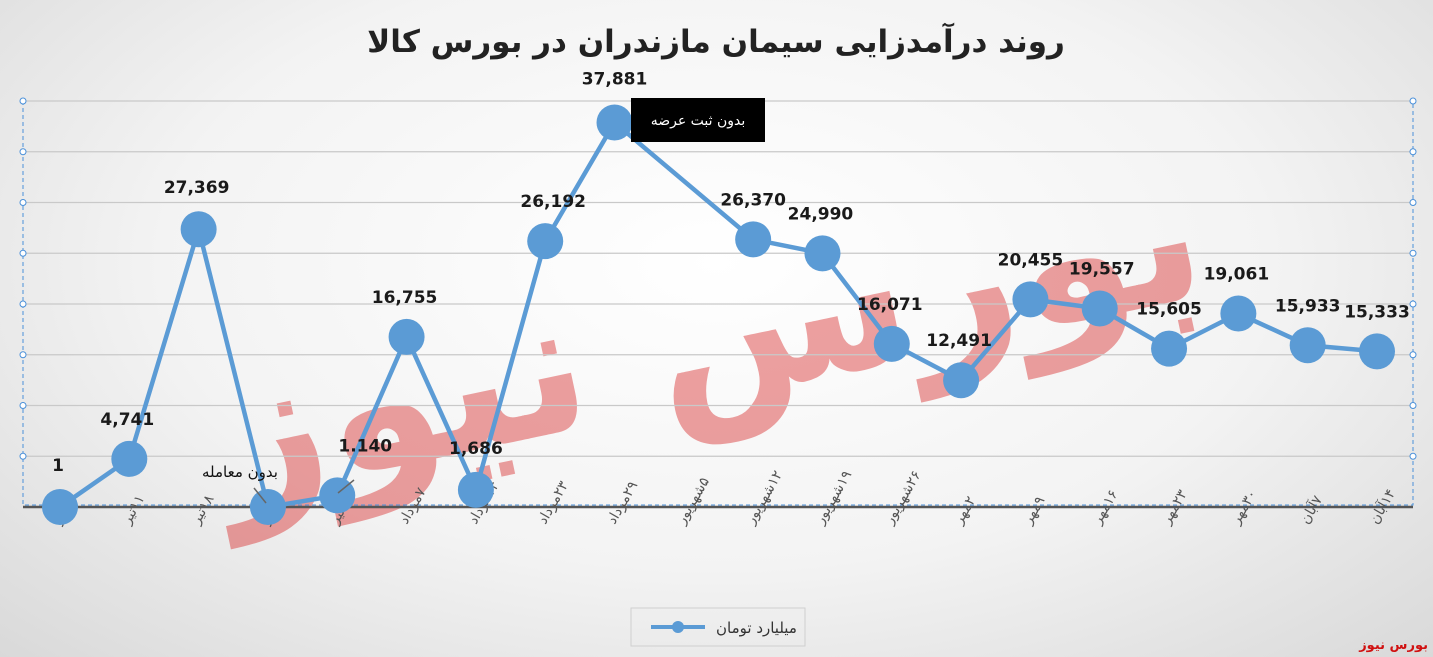 Image resolution: width=1433 pixels, height=657 pixels. Describe the element at coordinates (240, 483) in the screenshot. I see `annotation-no-trade: بدون معامله` at that location.